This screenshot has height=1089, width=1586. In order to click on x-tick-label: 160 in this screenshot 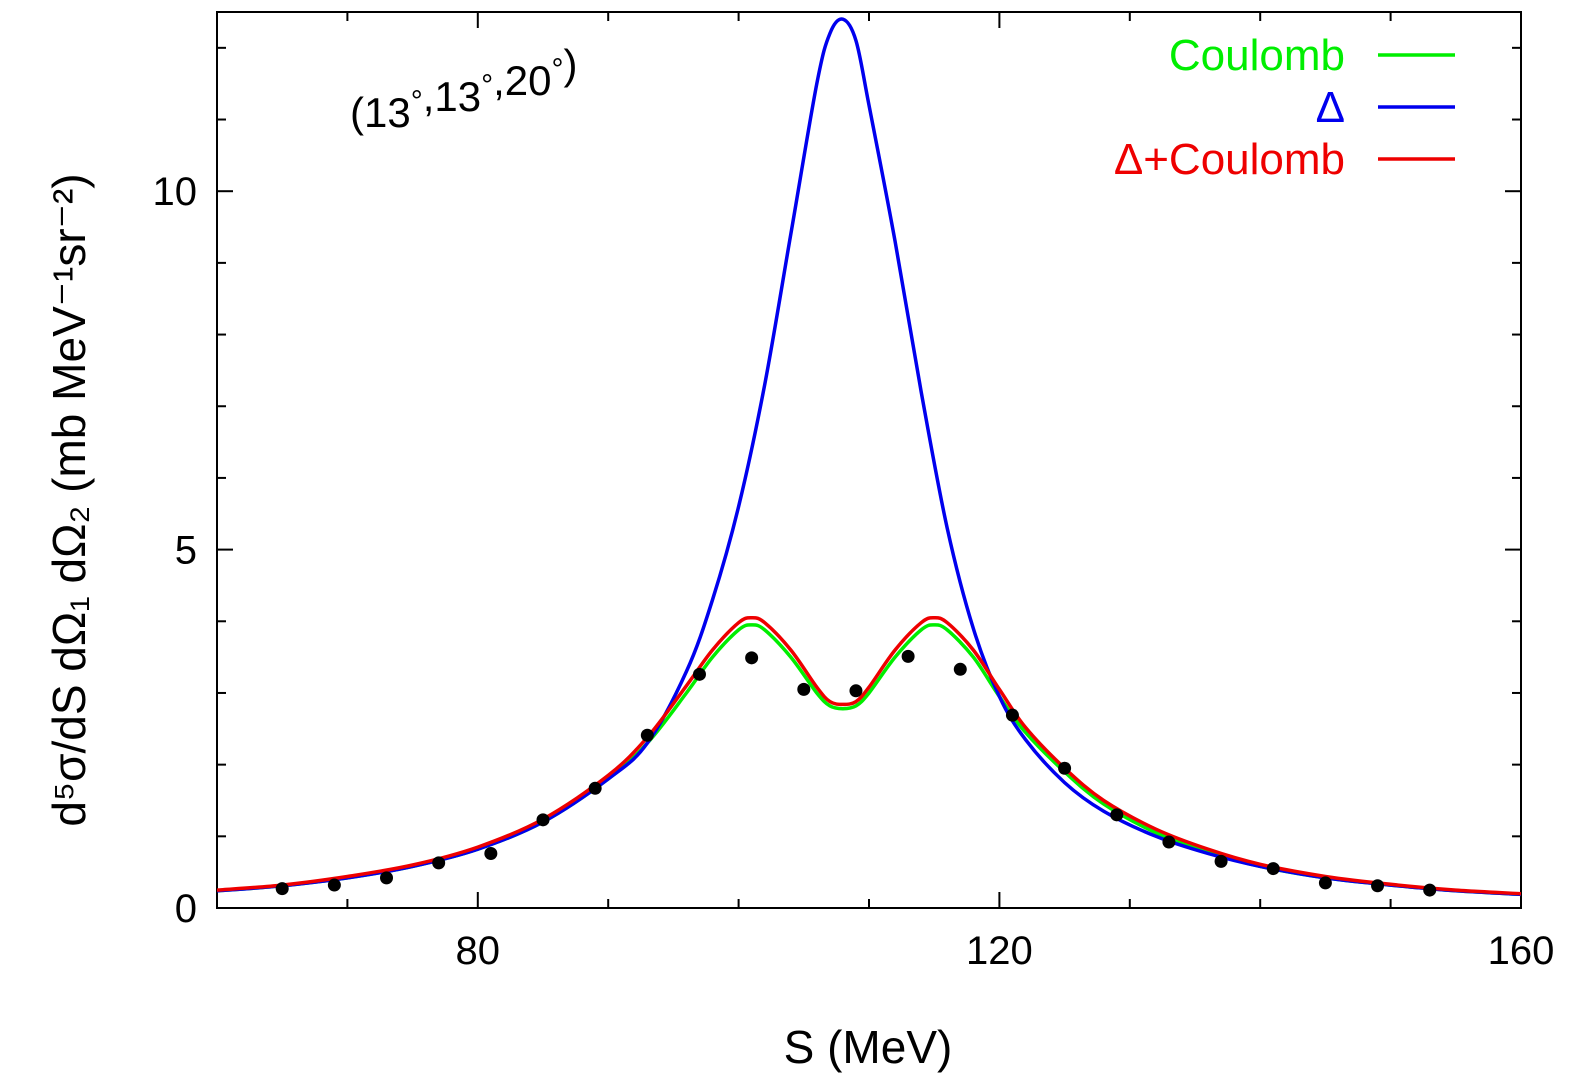, I will do `click(1521, 951)`.